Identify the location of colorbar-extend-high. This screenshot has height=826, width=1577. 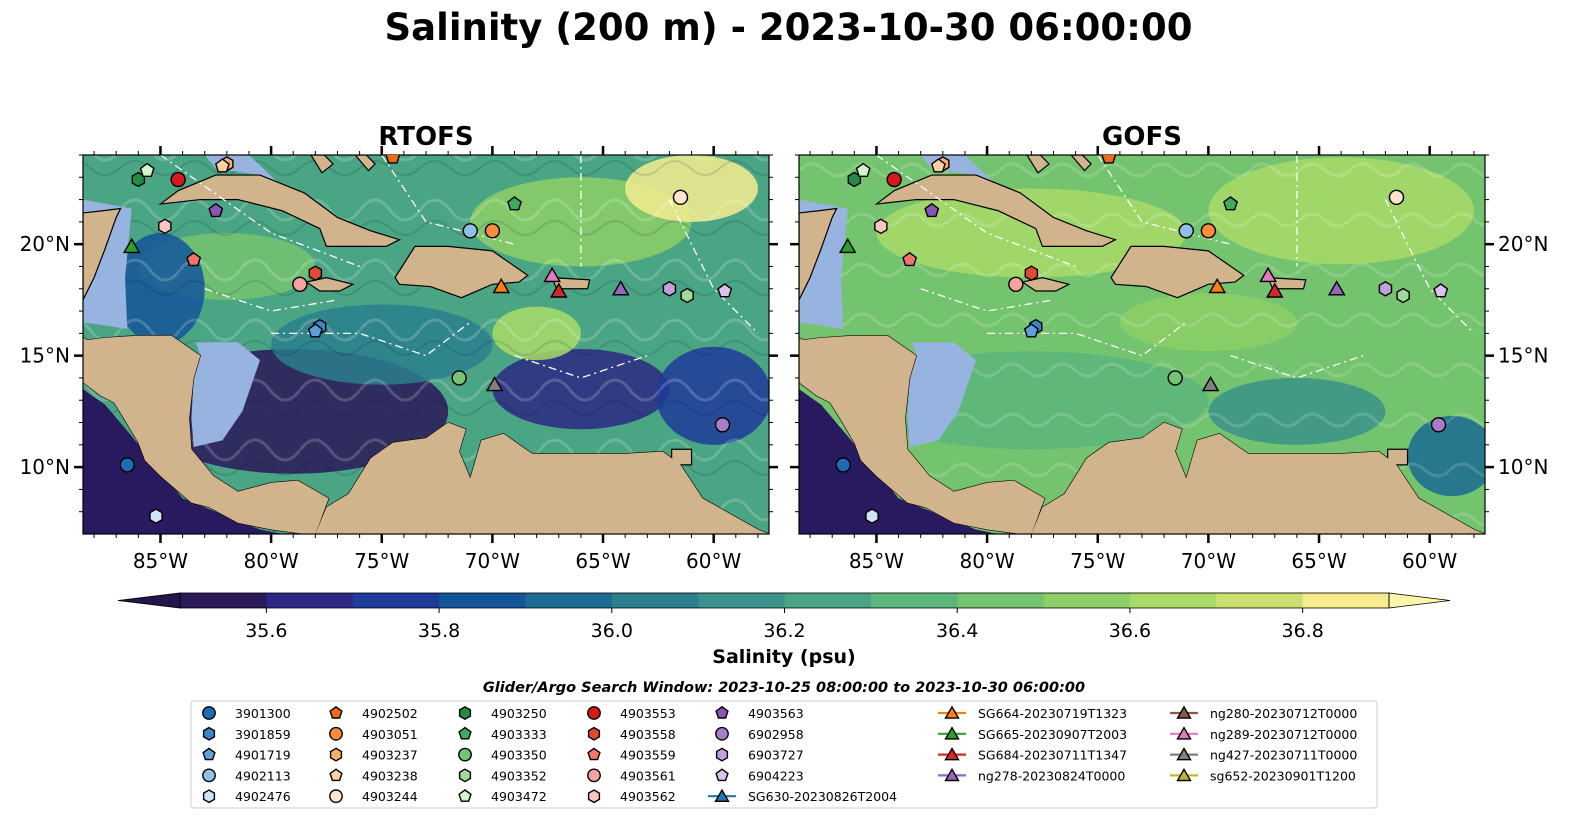
(1419, 600).